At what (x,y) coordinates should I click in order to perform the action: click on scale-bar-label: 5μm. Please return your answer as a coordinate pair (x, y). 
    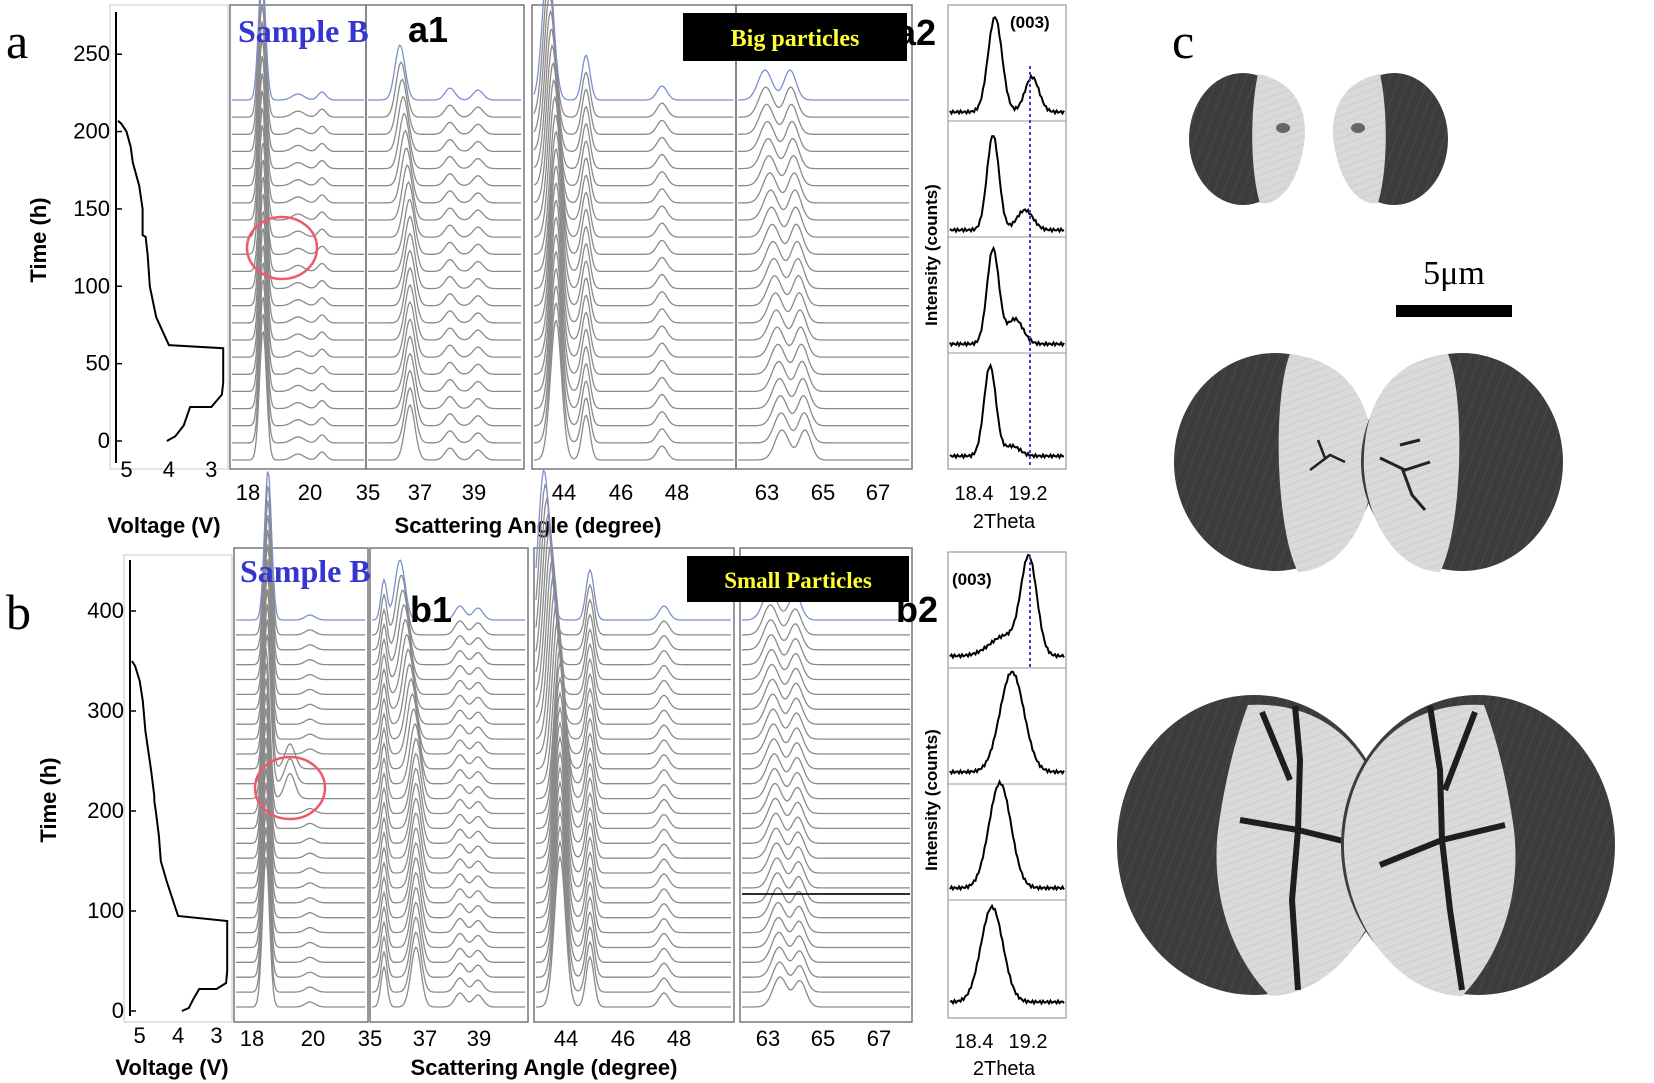
    Looking at the image, I should click on (1454, 273).